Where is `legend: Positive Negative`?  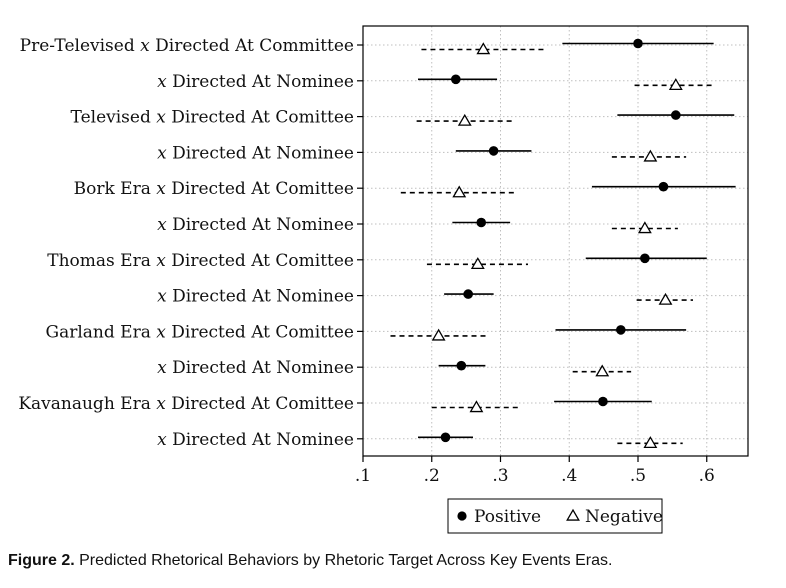
legend: Positive Negative is located at coordinates (555, 516).